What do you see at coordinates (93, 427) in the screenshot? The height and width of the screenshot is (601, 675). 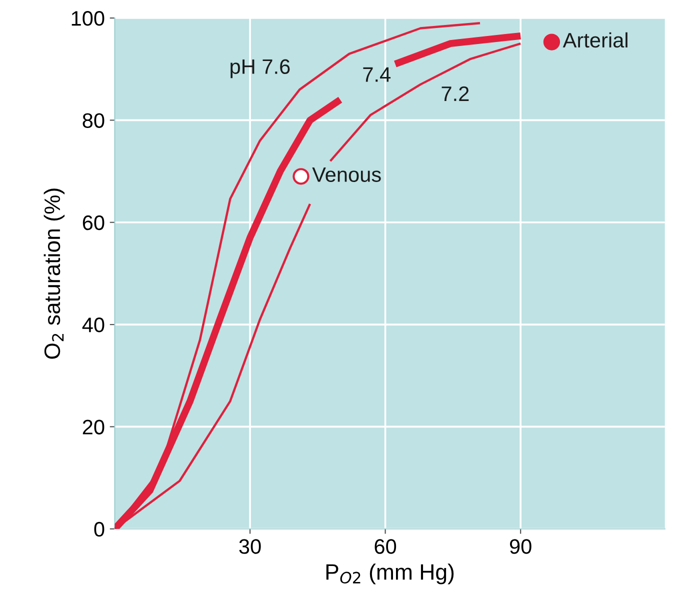 I see `y-tick-label: 20` at bounding box center [93, 427].